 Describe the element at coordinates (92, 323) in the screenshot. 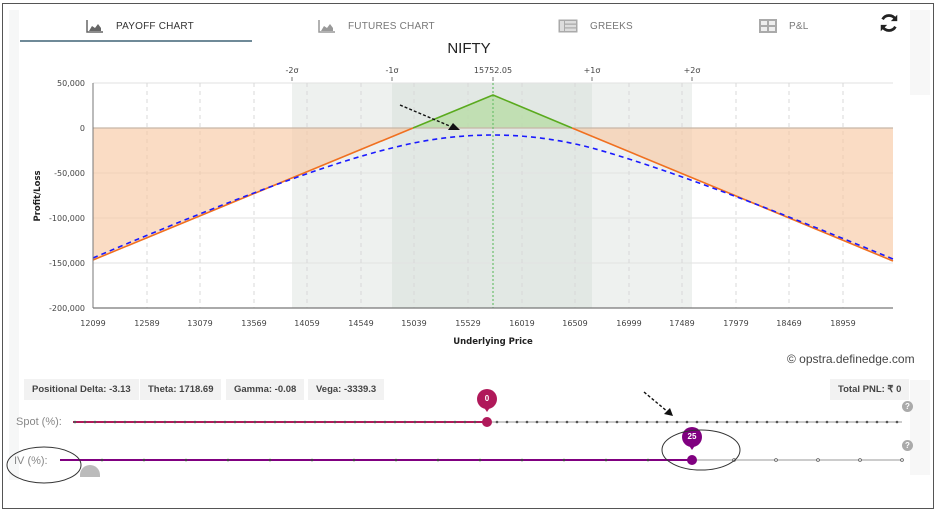

I see `svg-text: 12099` at that location.